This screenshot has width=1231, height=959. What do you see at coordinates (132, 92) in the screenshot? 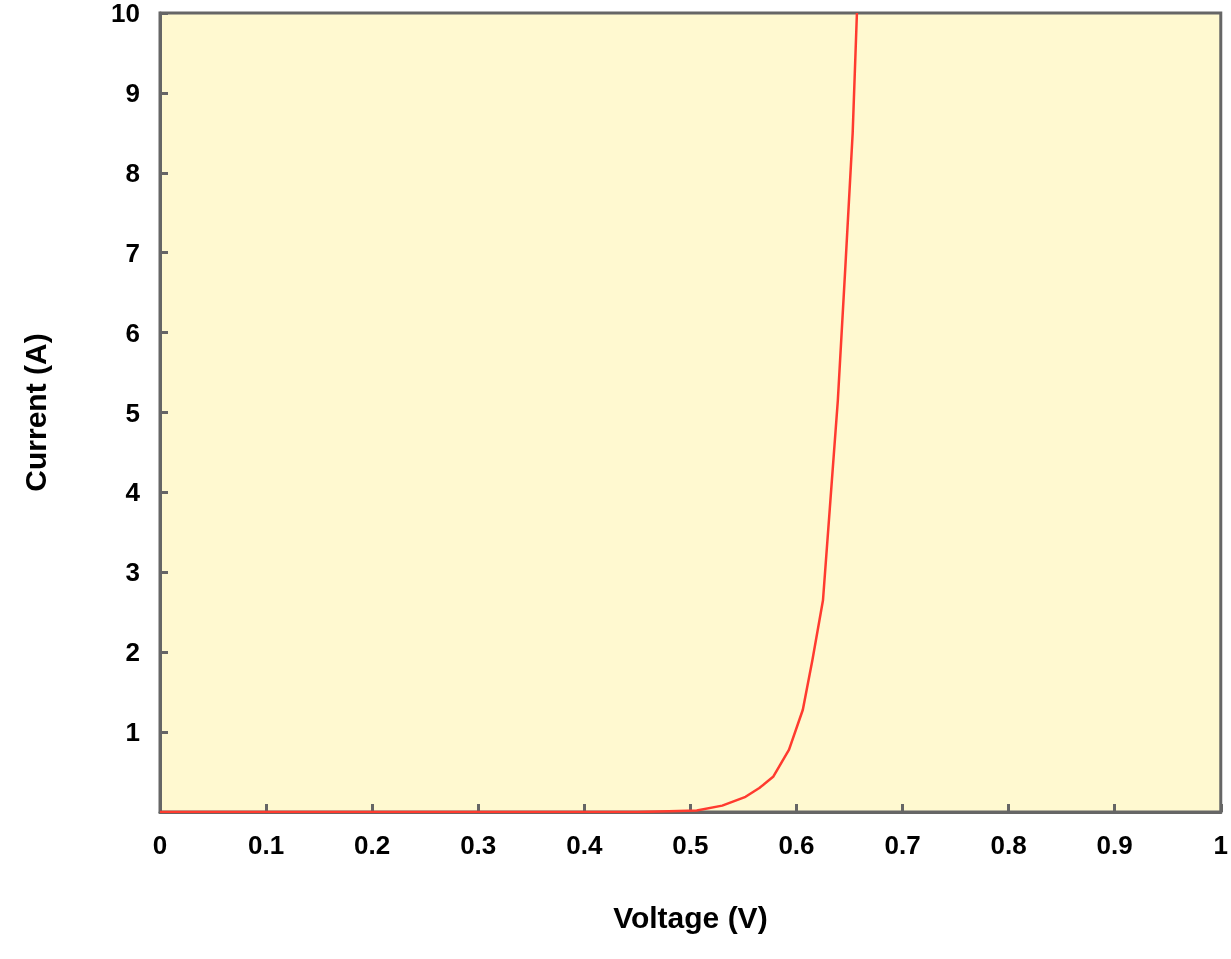
I see `y-tick-label: 9` at bounding box center [132, 92].